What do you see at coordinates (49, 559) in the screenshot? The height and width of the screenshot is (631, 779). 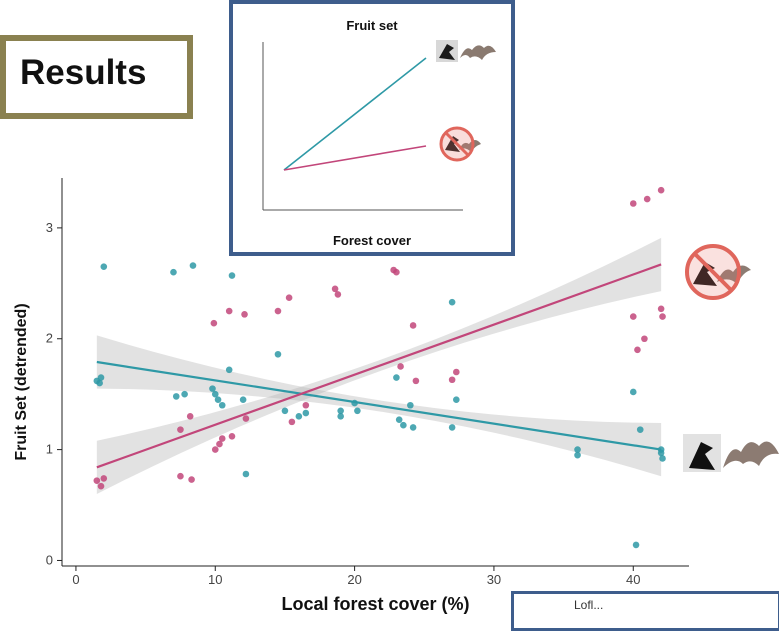 I see `y-tick-label: 0` at bounding box center [49, 559].